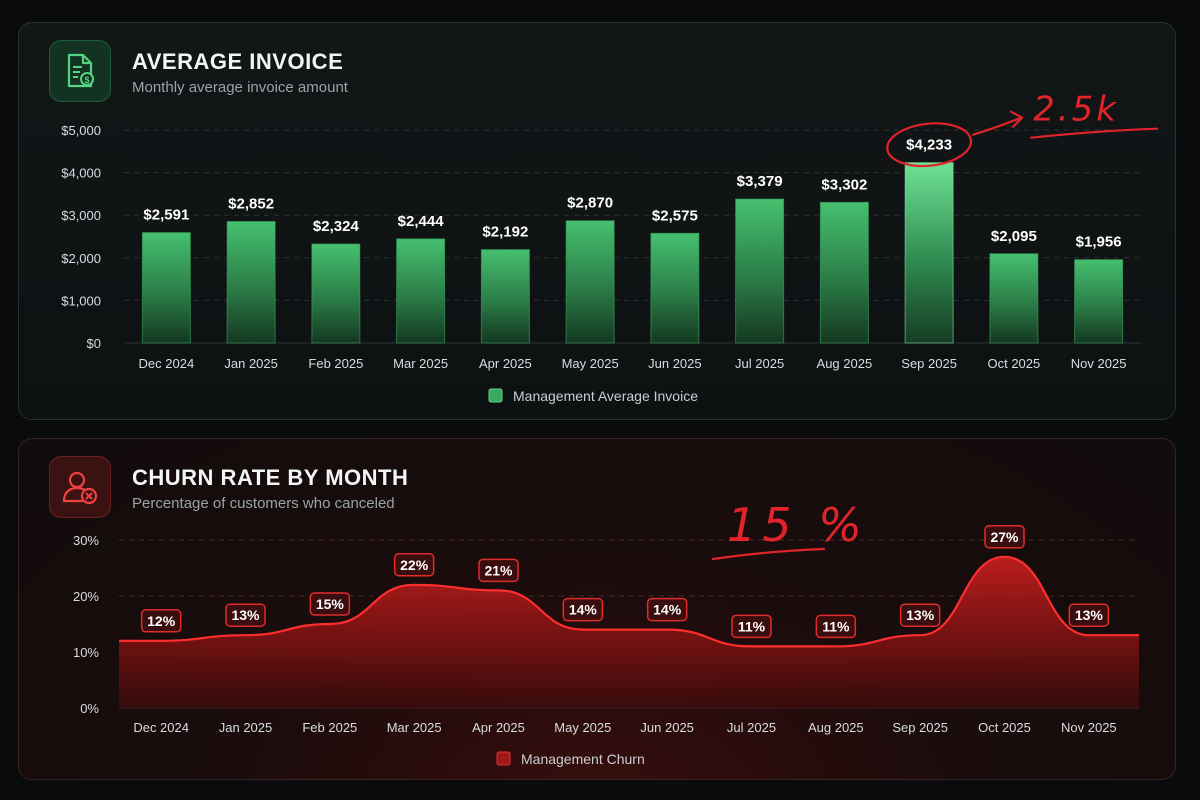  Describe the element at coordinates (498, 727) in the screenshot. I see `x-tick-label: Apr 2025` at that location.